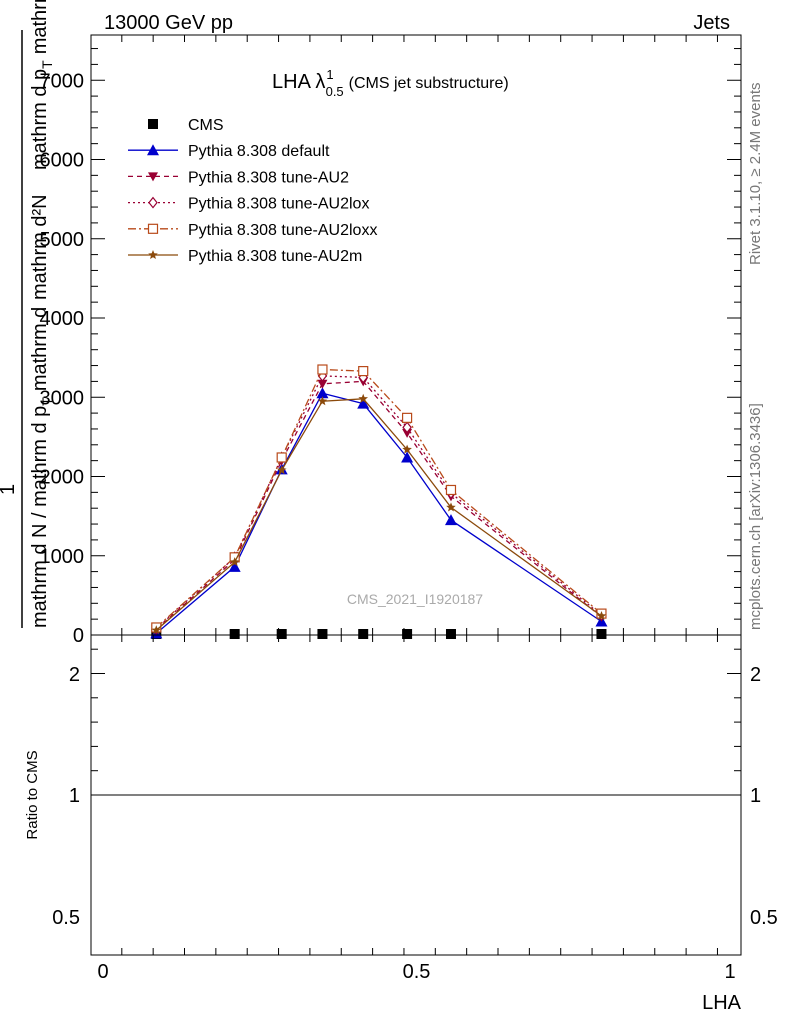  I want to click on plot-title: LHA λ1 0.5 (CMS jet substructure), so click(390, 83).